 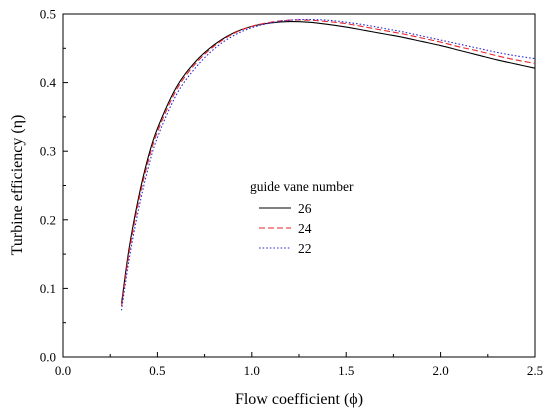 What do you see at coordinates (302, 217) in the screenshot?
I see `legend: guide vane number 26 24 22` at bounding box center [302, 217].